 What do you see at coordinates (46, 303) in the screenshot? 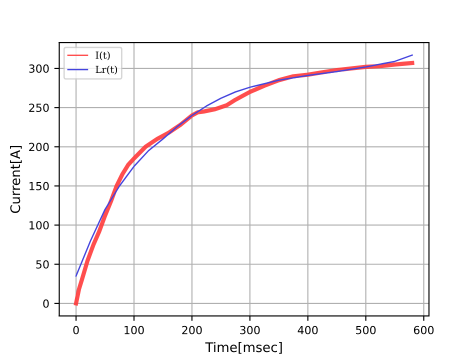
I see `y-tick-label: 0` at bounding box center [46, 303].